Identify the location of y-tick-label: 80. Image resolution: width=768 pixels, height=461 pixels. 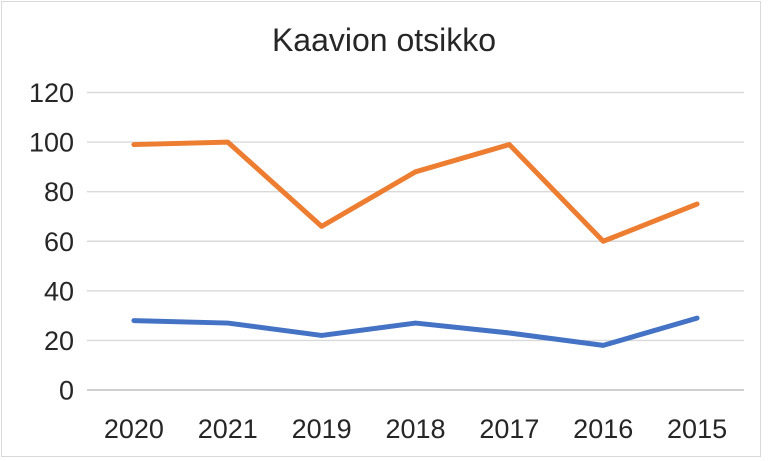
(59, 192).